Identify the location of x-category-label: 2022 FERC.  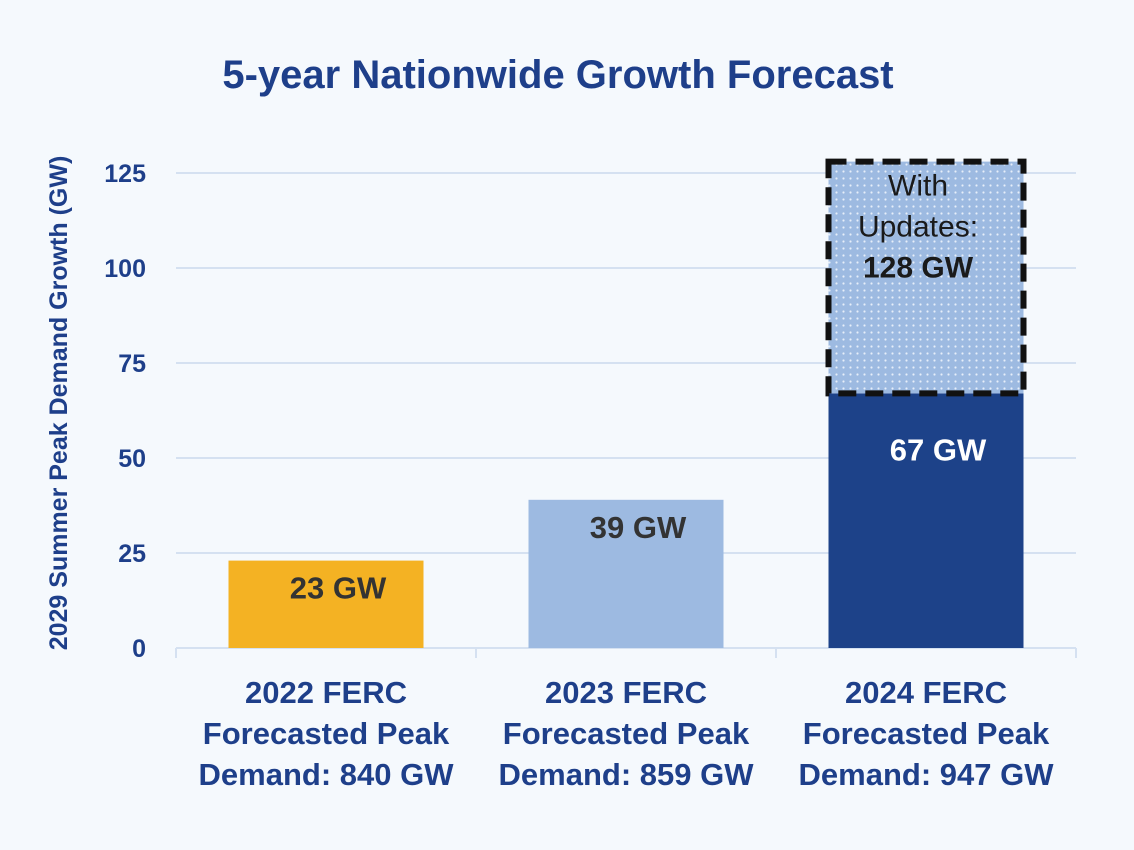
(326, 692).